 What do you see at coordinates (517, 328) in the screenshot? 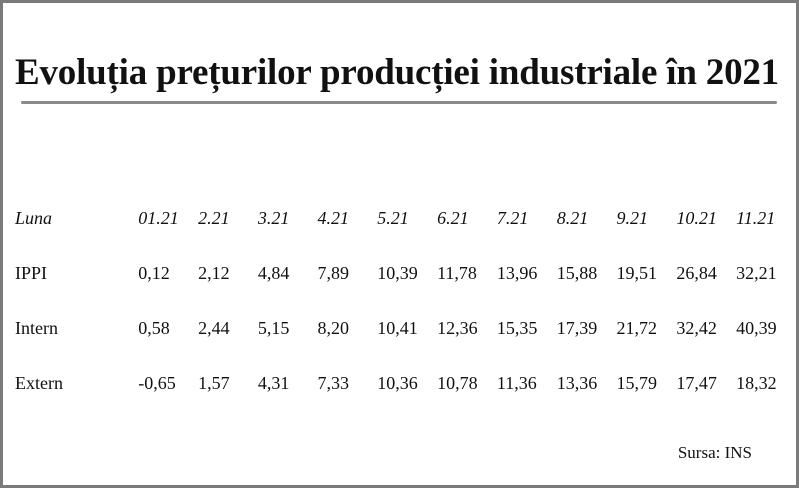
I see `value-cell: 15,35` at bounding box center [517, 328].